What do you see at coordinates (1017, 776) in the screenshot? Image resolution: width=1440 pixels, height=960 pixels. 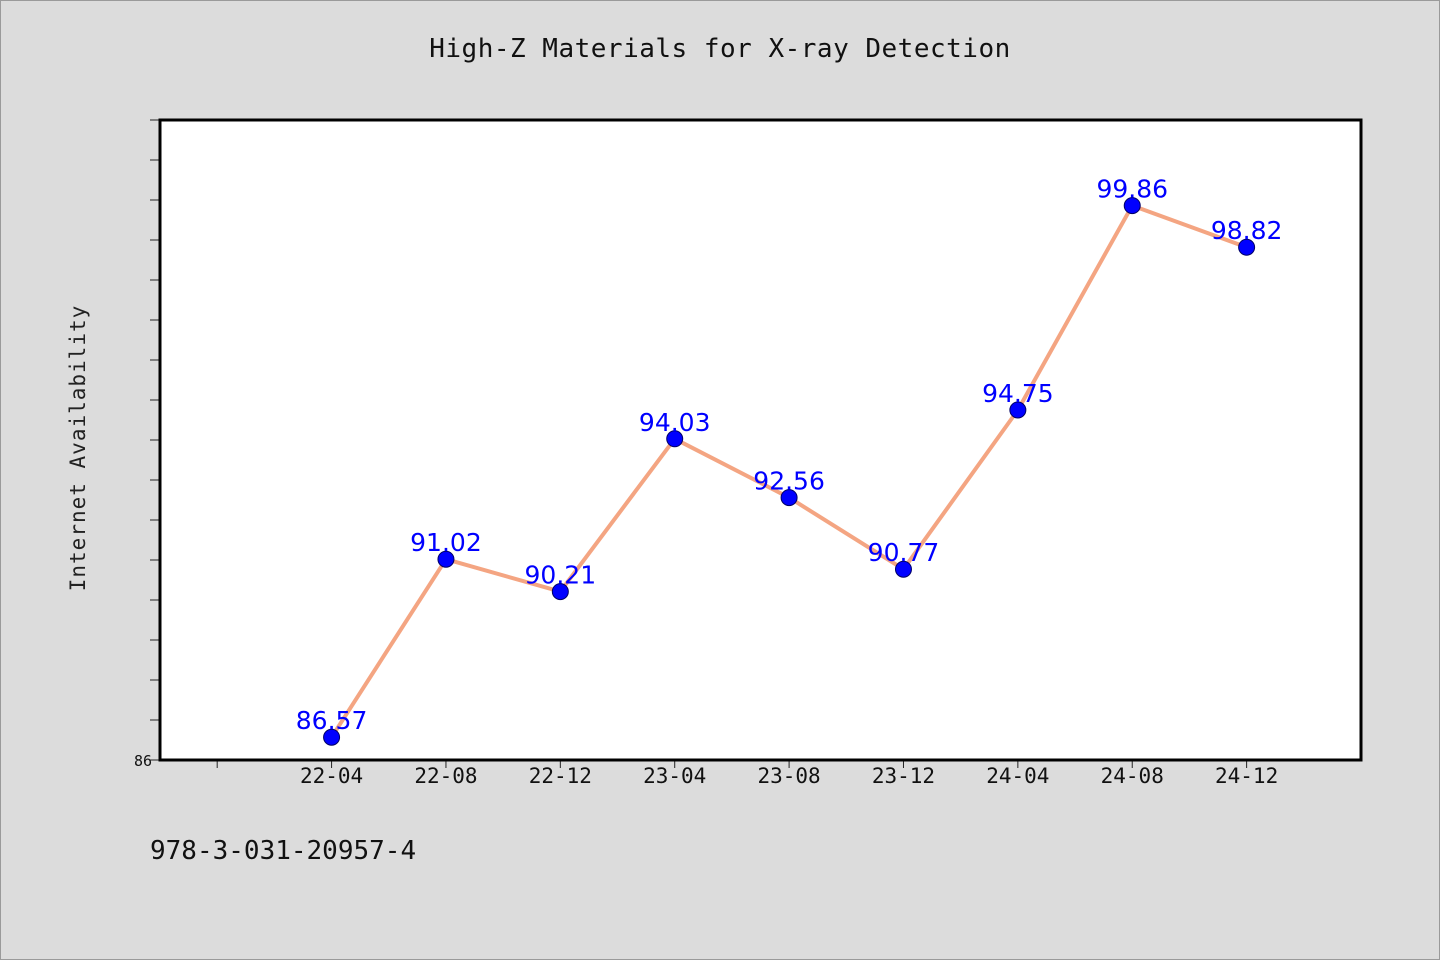 I see `x-tick-label: 24-04` at bounding box center [1017, 776].